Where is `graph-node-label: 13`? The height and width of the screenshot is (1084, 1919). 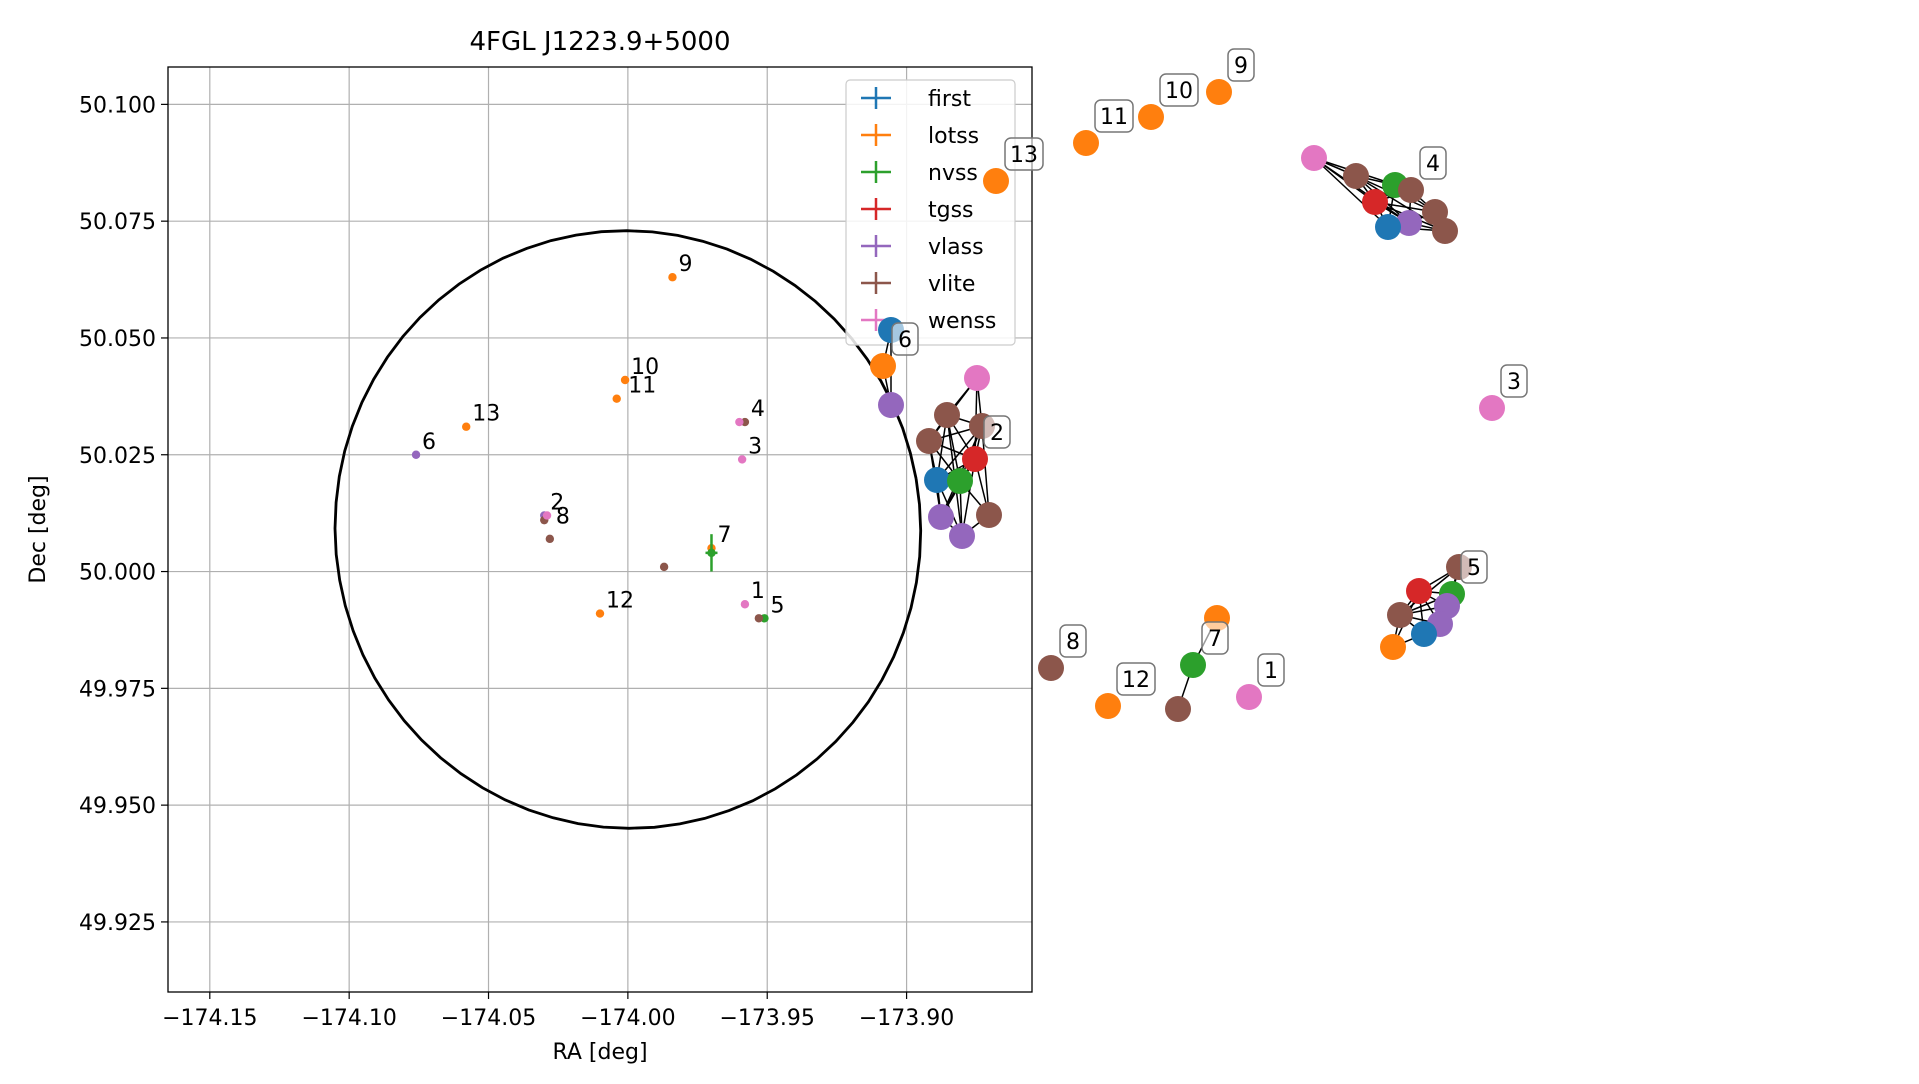 graph-node-label: 13 is located at coordinates (1024, 155).